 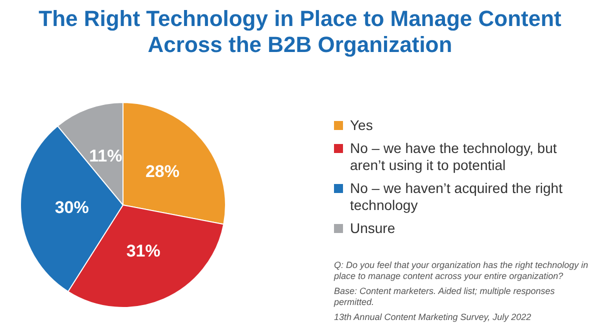 What do you see at coordinates (457, 197) in the screenshot?
I see `legend-label: No – we haven’t acquired the right technology` at bounding box center [457, 197].